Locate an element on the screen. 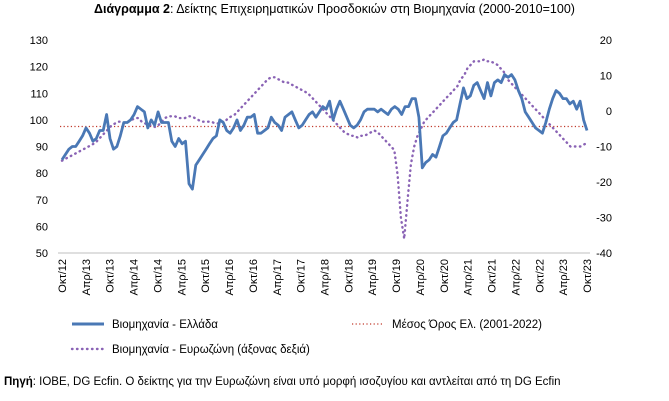  x-tick-label: Οκτ/13 is located at coordinates (111, 276).